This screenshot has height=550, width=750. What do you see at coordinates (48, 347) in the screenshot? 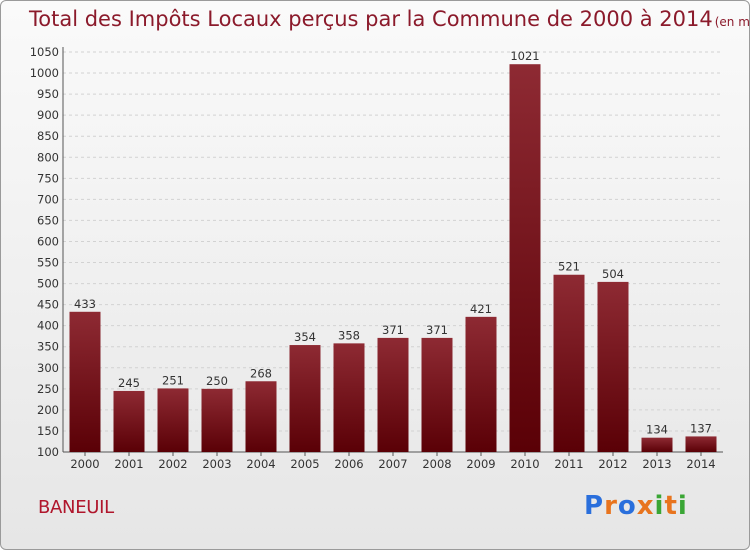
I see `y-tick-label: 350` at bounding box center [48, 347].